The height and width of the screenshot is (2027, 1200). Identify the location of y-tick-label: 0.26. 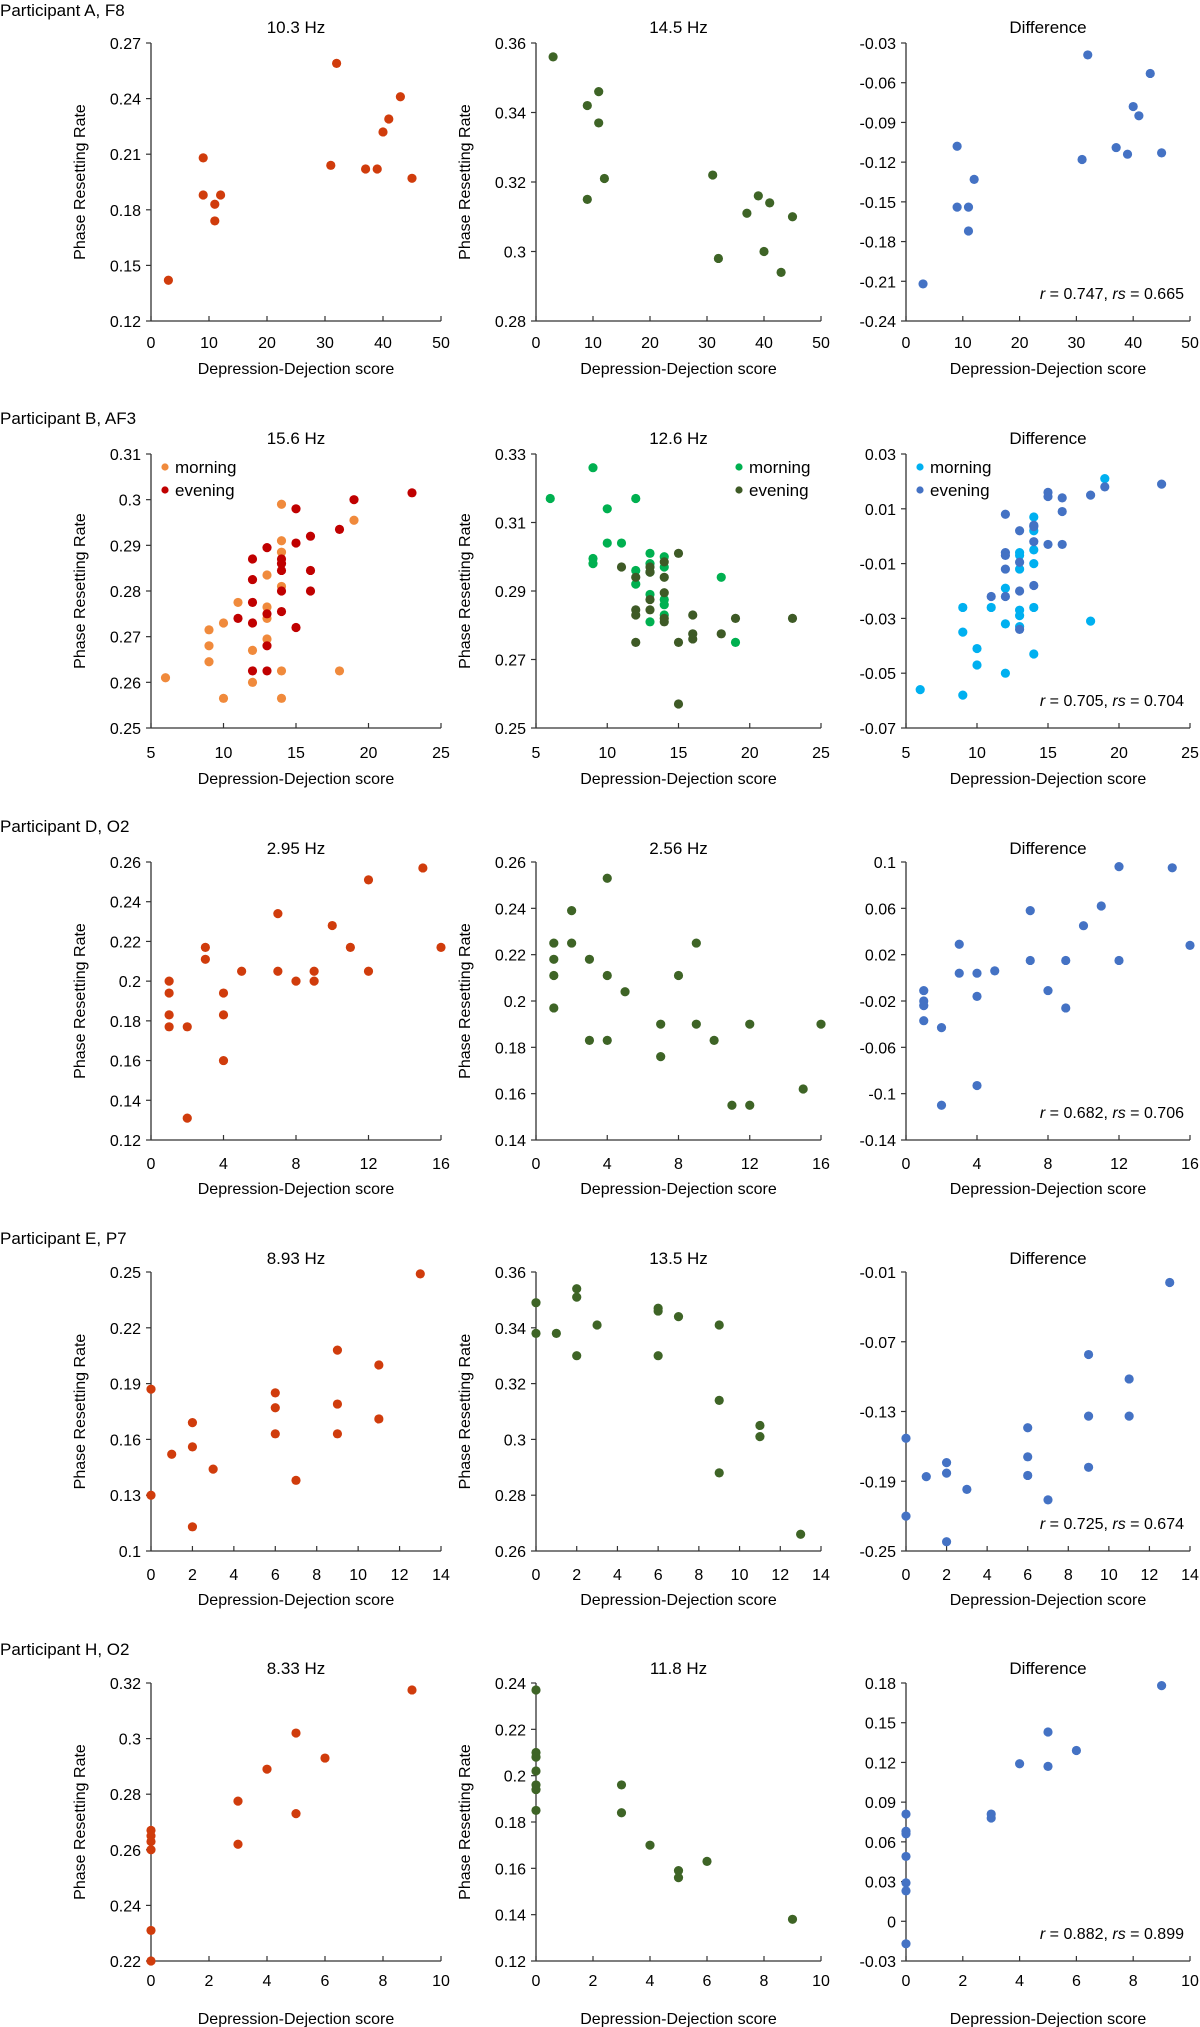
(510, 863).